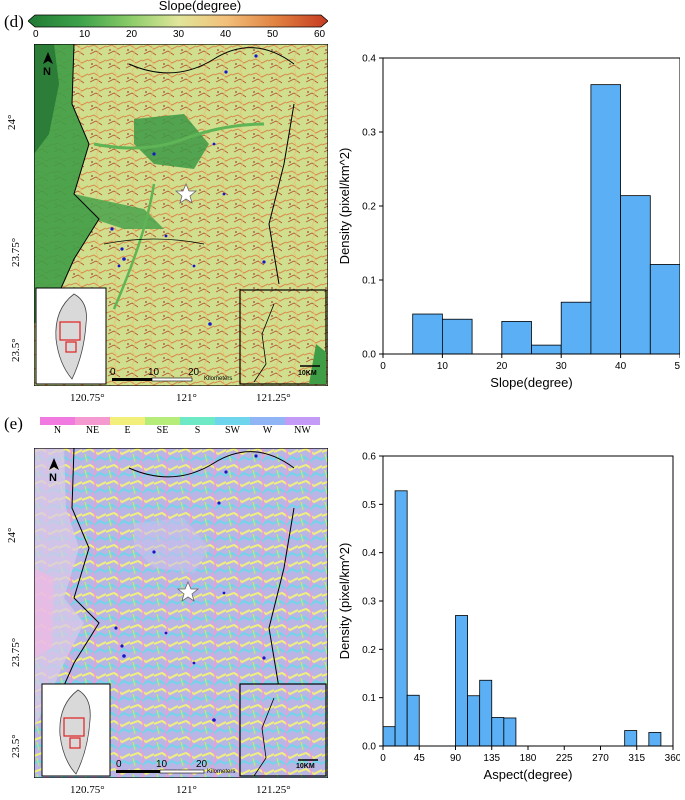 The image size is (685, 800). I want to click on legend-label: E, so click(127, 430).